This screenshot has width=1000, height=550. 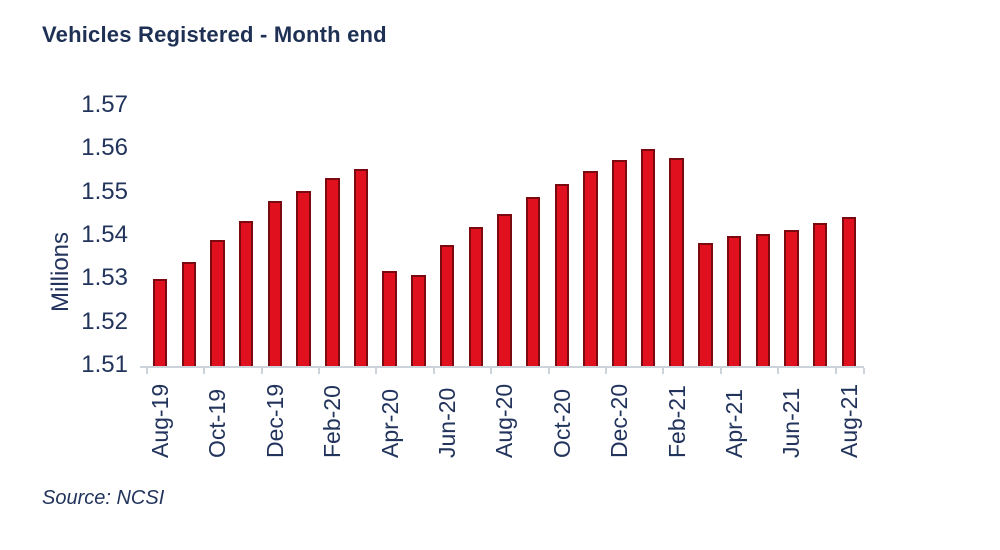 I want to click on x-tick-label: Aug-21, so click(x=848, y=420).